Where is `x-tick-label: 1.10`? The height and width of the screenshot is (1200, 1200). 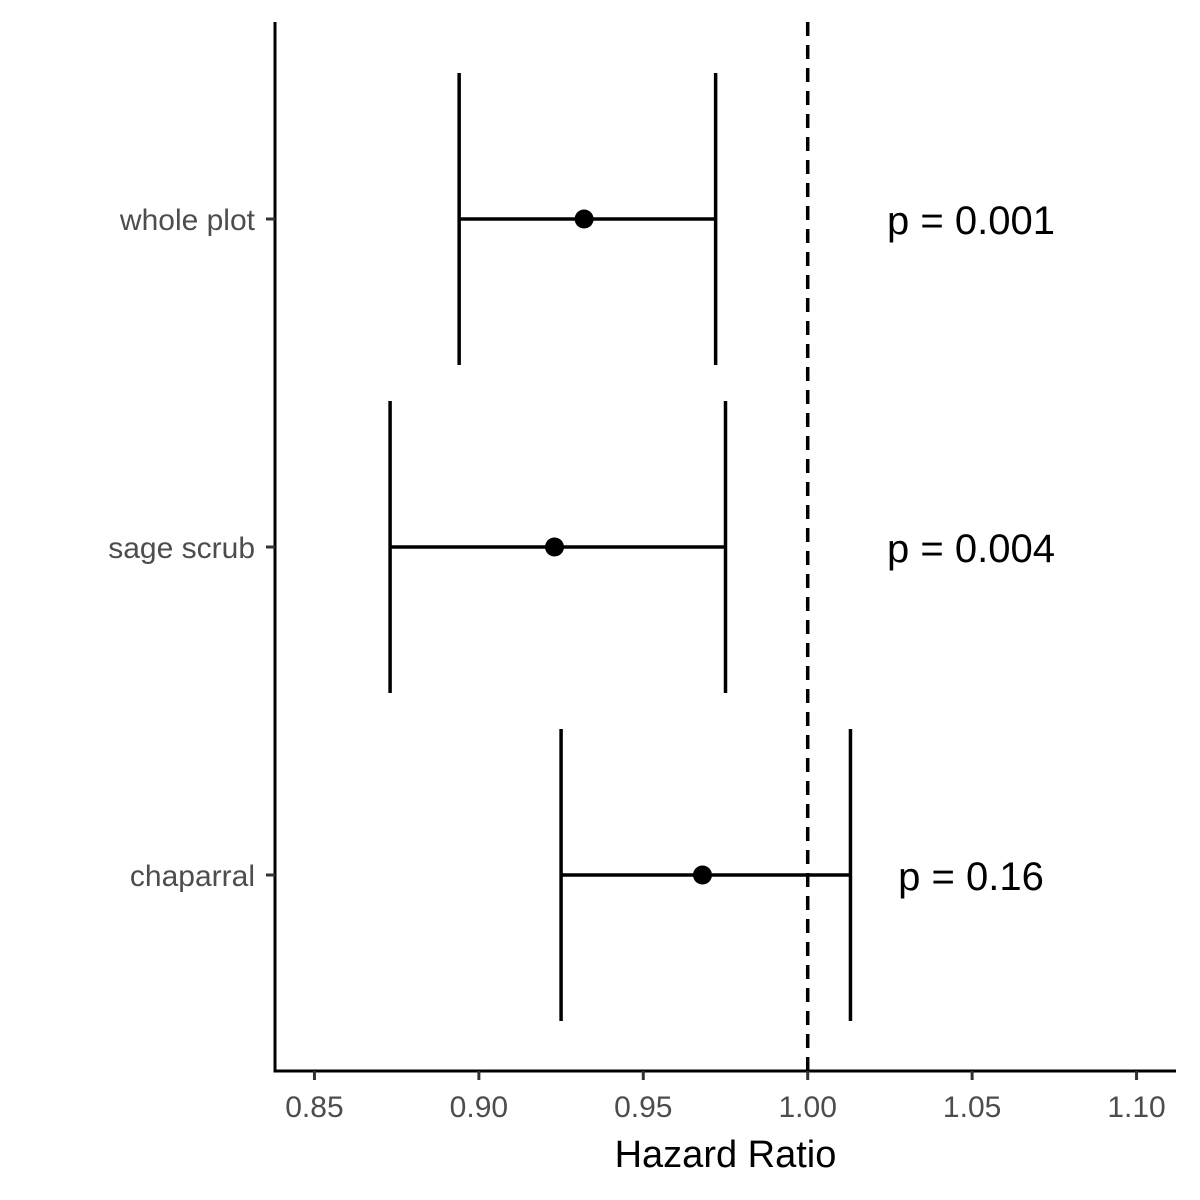
x-tick-label: 1.10 is located at coordinates (1136, 1107).